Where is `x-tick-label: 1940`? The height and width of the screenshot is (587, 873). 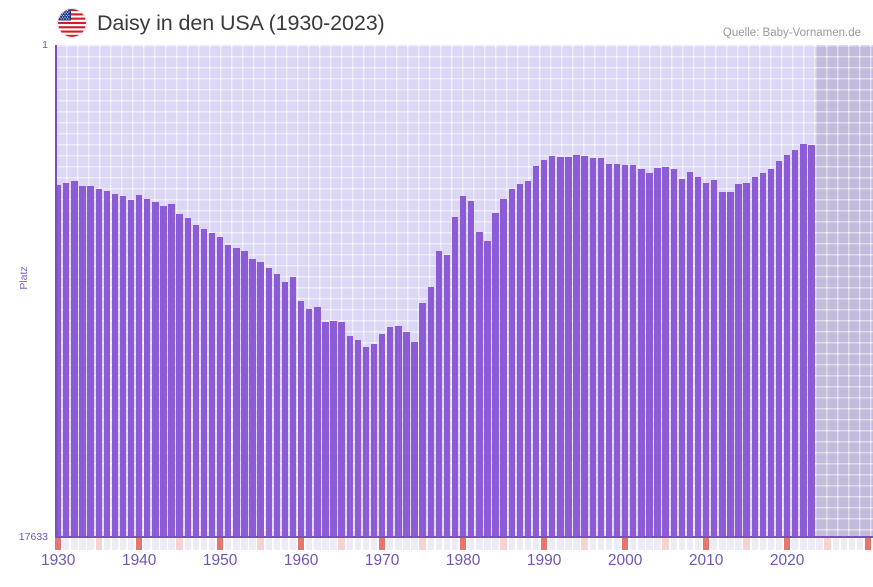
x-tick-label: 1940 is located at coordinates (139, 560).